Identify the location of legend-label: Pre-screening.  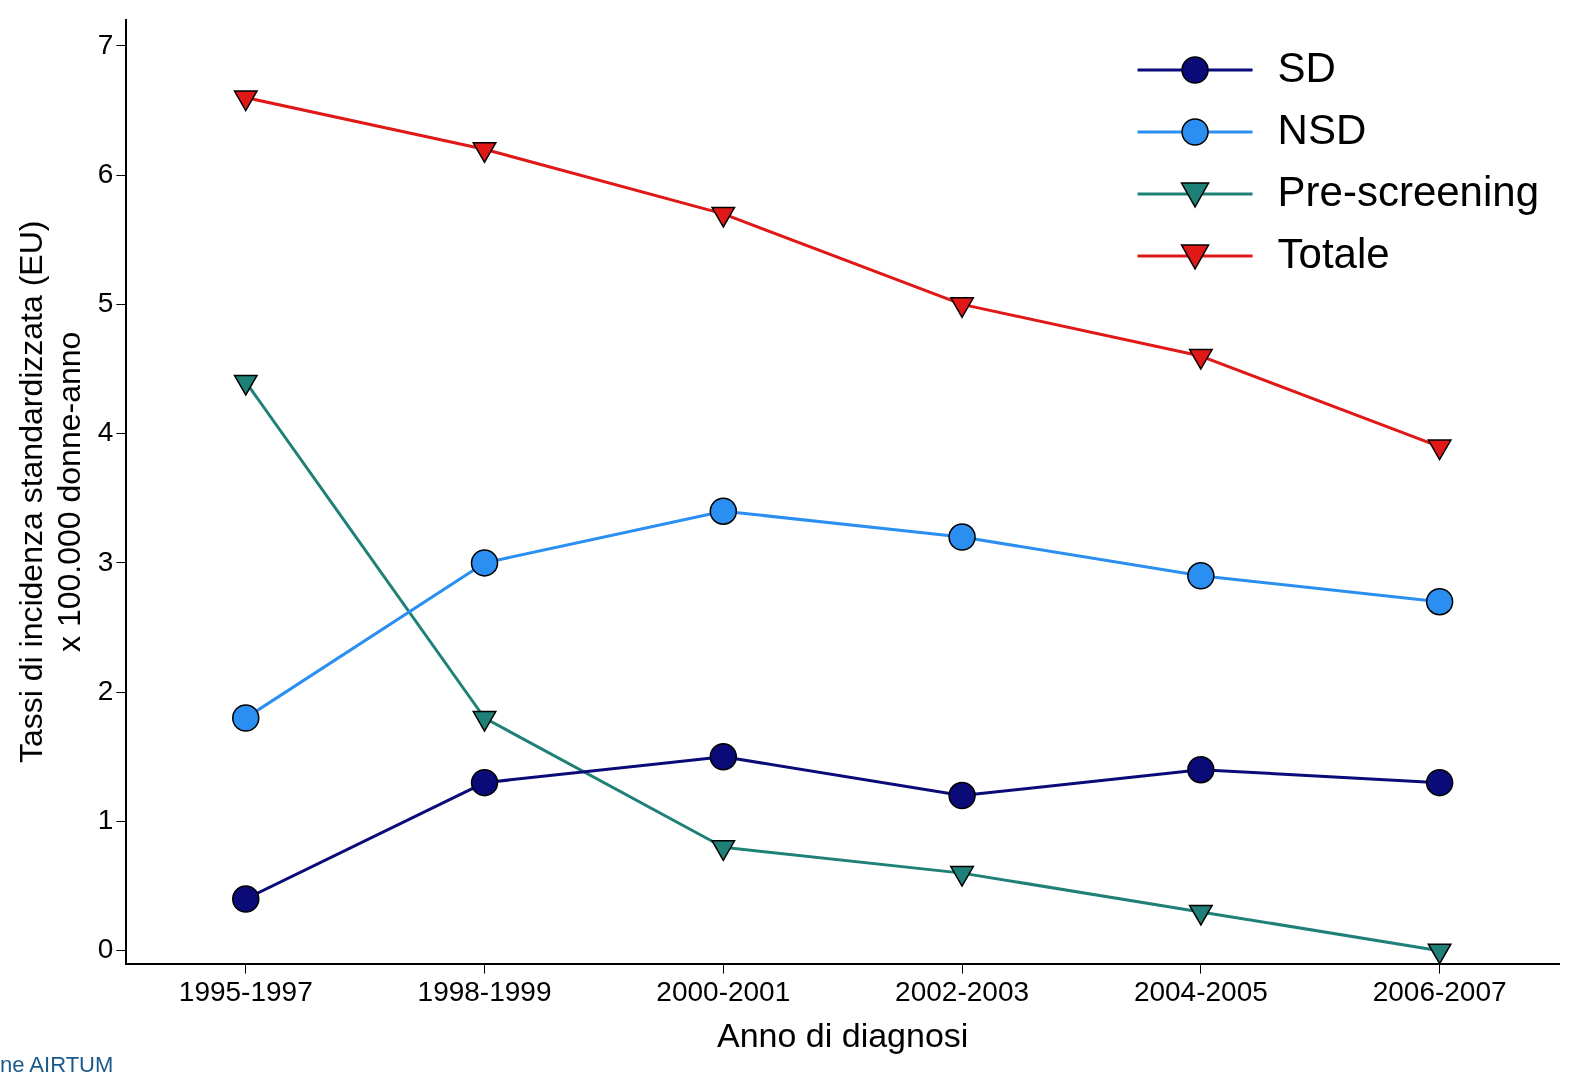
(1408, 191).